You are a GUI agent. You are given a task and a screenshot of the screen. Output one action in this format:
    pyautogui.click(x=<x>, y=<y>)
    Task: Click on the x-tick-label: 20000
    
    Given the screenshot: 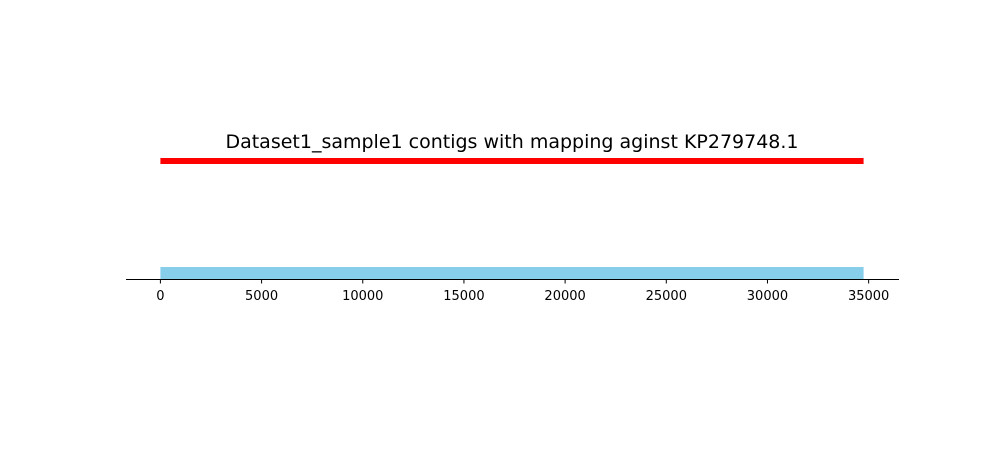 What is the action you would take?
    pyautogui.click(x=564, y=296)
    